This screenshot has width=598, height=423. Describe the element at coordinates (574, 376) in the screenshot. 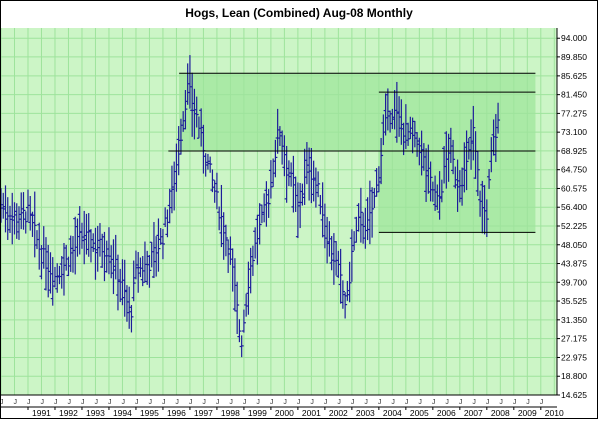

I see `y-tick-label: 18.800` at that location.